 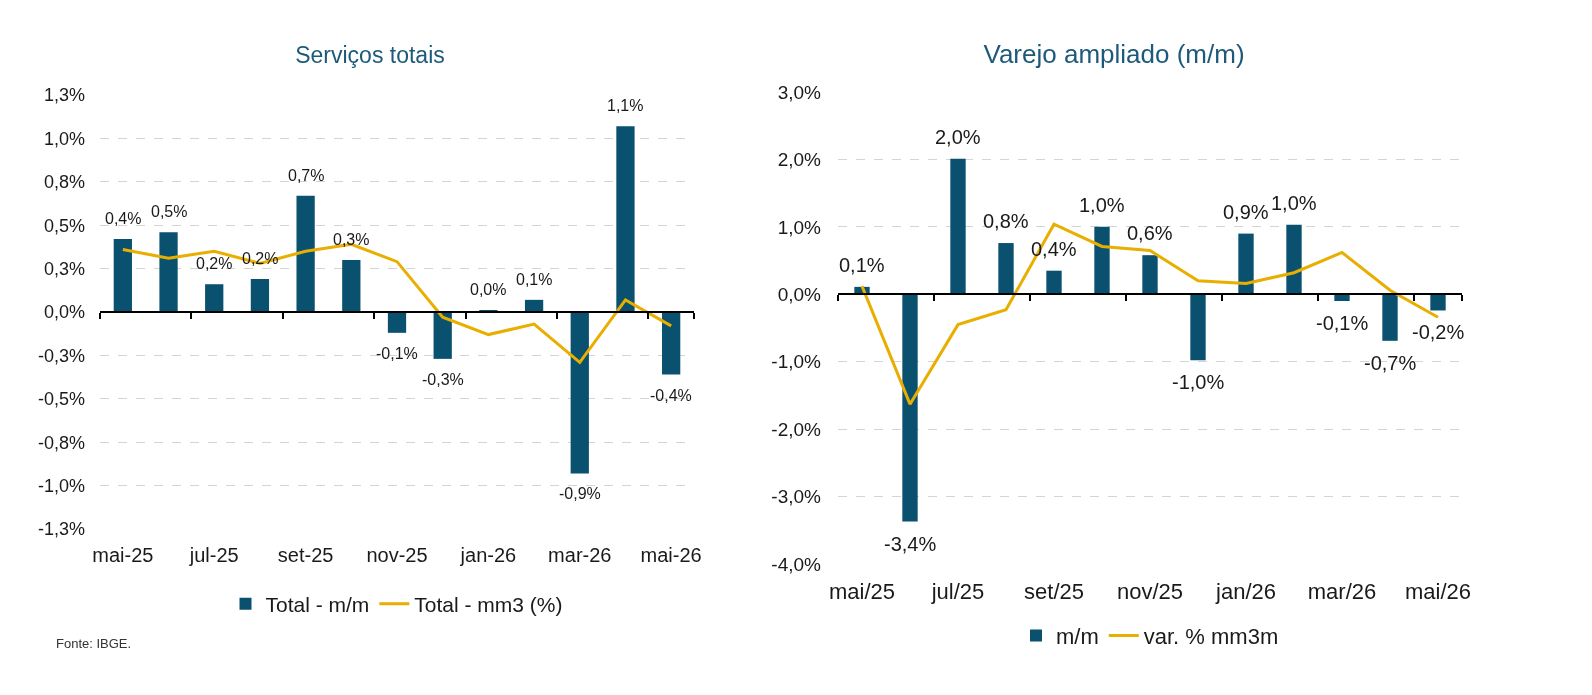 I want to click on legend-label: Total - mm3 (%), so click(x=488, y=604).